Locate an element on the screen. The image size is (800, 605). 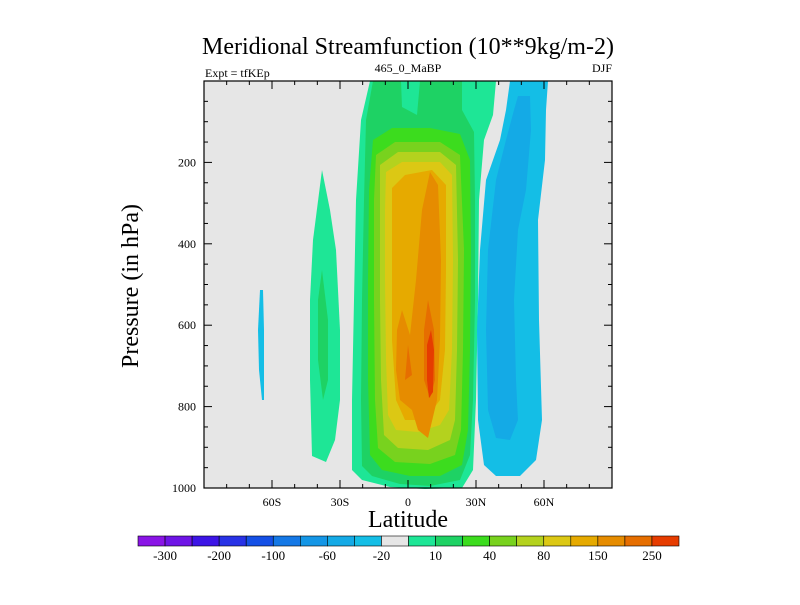
x-tick-label: 30N is located at coordinates (476, 502).